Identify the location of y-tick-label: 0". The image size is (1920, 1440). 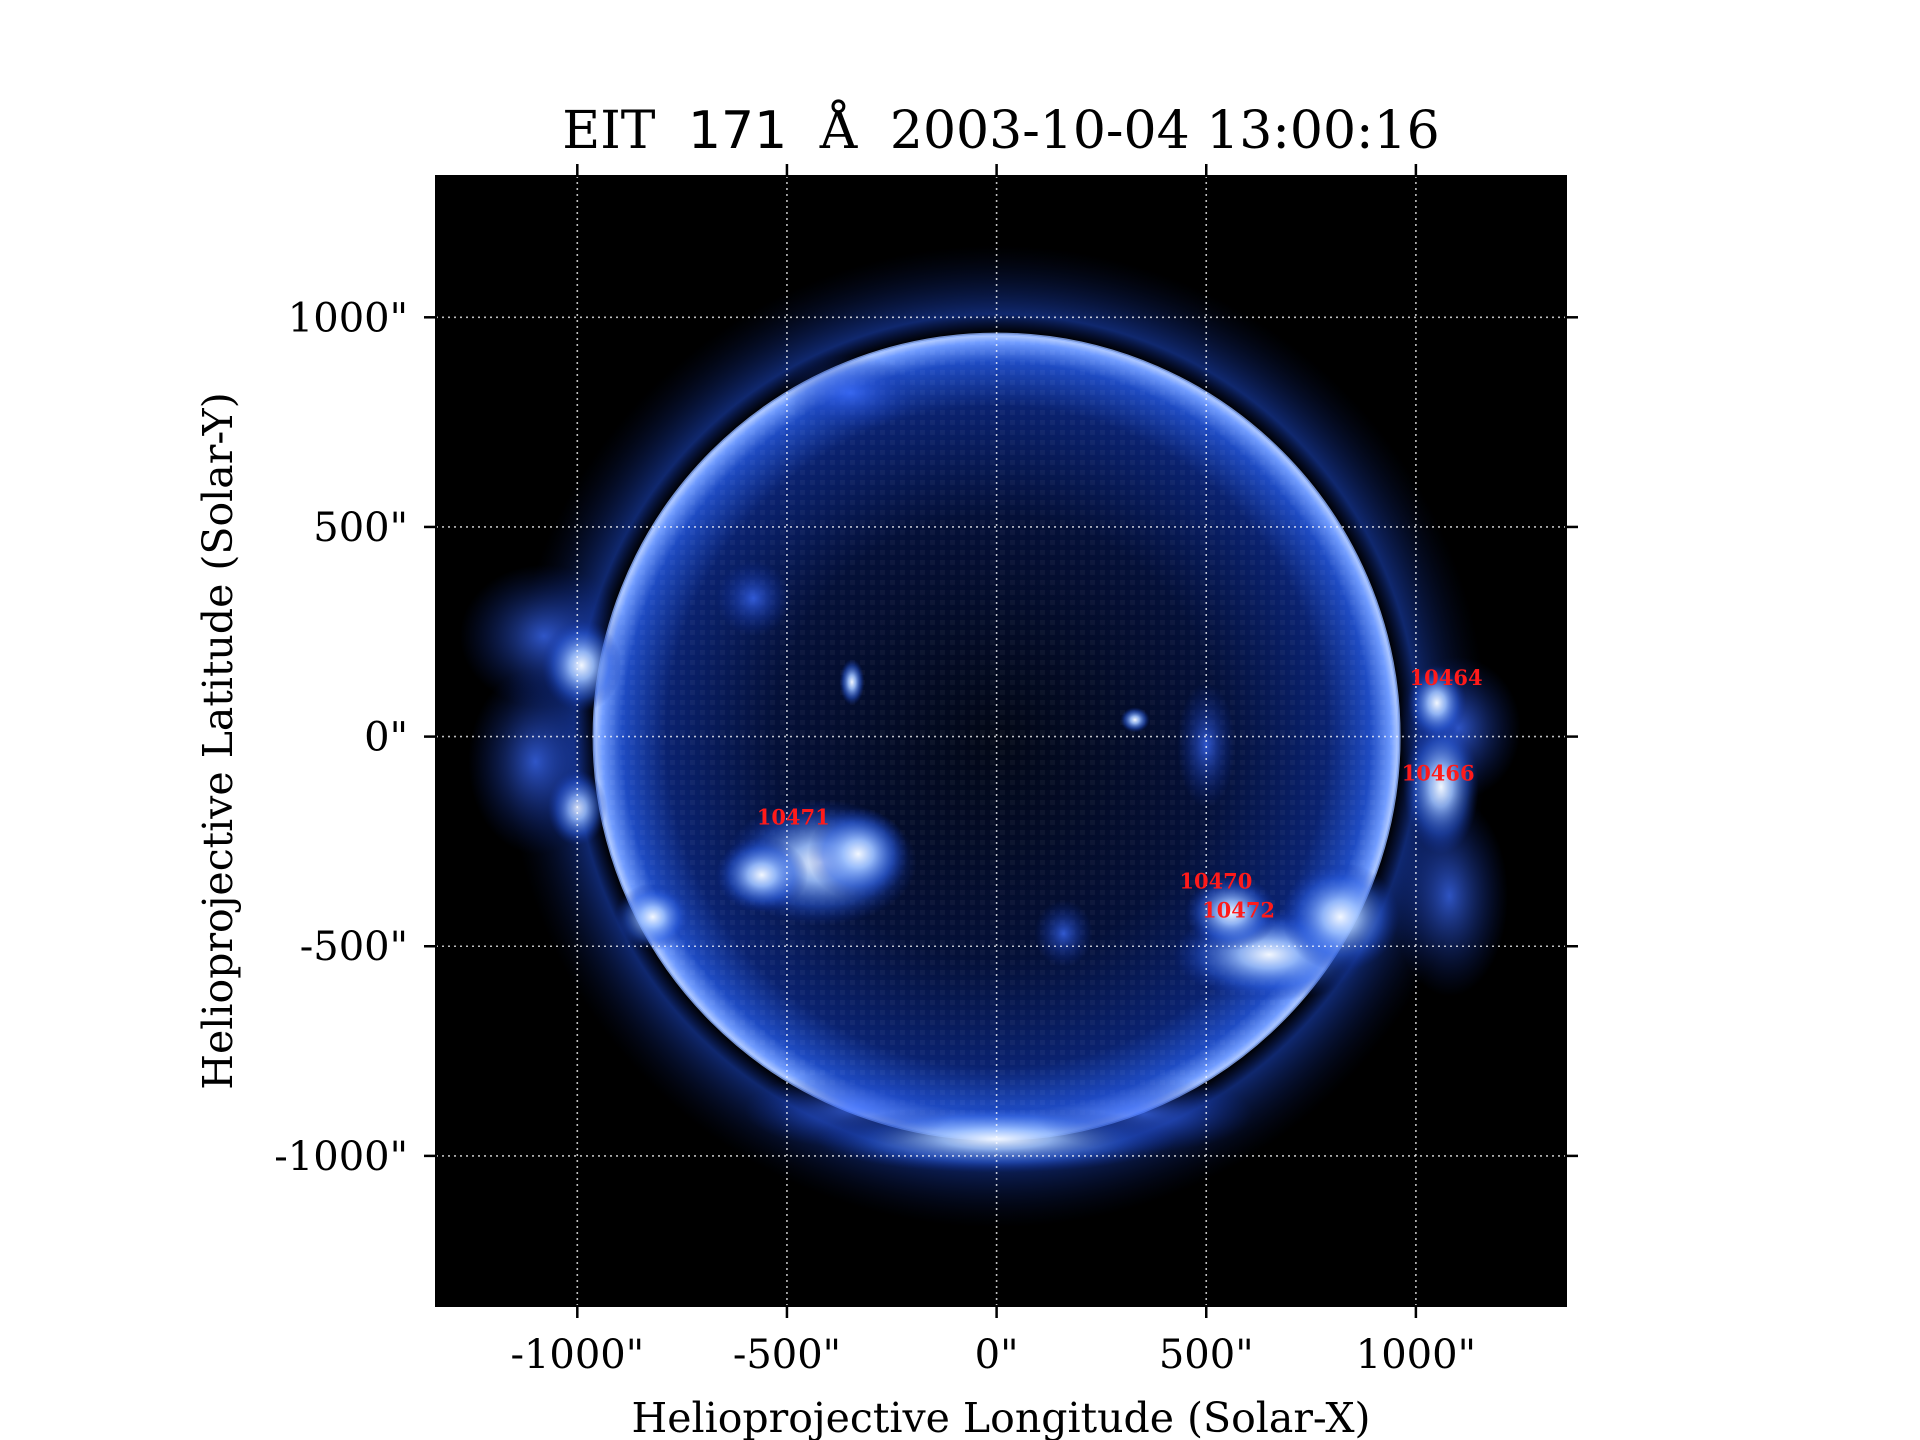
(386, 738).